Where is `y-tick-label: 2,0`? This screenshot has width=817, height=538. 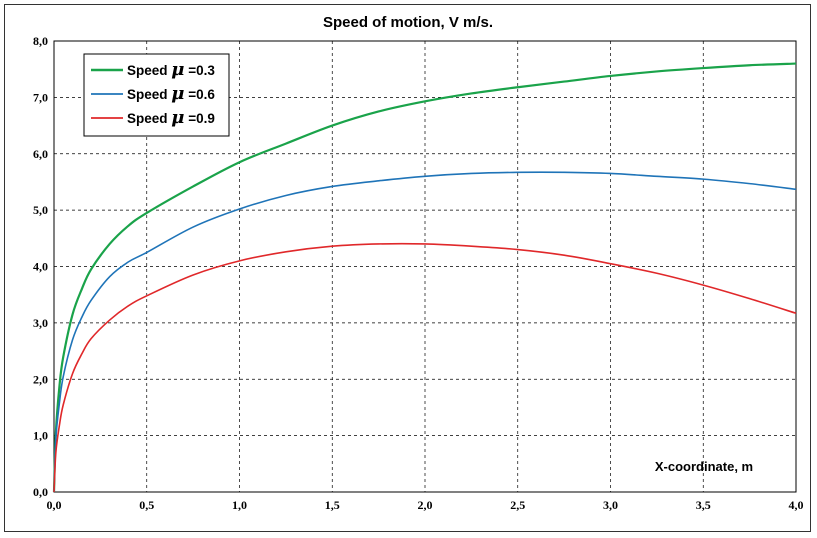 y-tick-label: 2,0 is located at coordinates (40, 379).